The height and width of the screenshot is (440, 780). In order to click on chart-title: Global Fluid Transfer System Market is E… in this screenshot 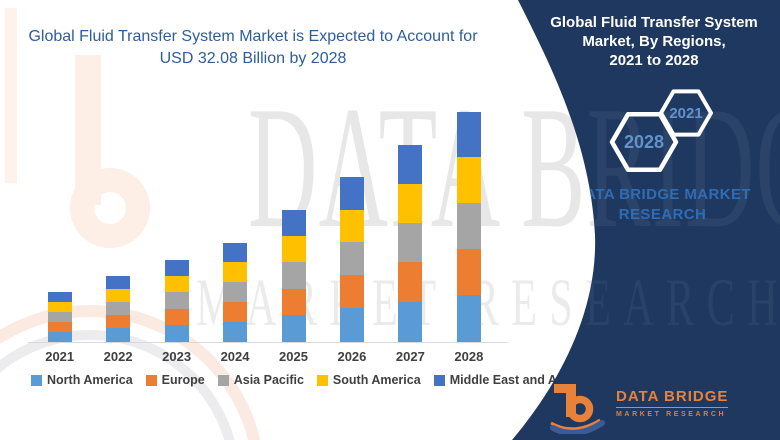, I will do `click(253, 48)`.